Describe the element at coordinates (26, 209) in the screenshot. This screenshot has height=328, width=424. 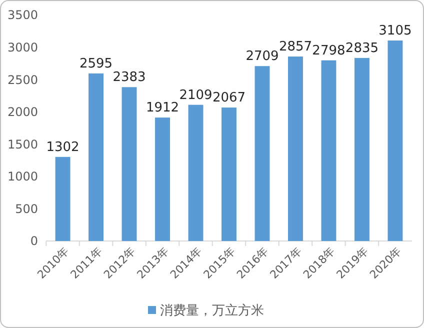
I see `y-tick-label: 500` at that location.